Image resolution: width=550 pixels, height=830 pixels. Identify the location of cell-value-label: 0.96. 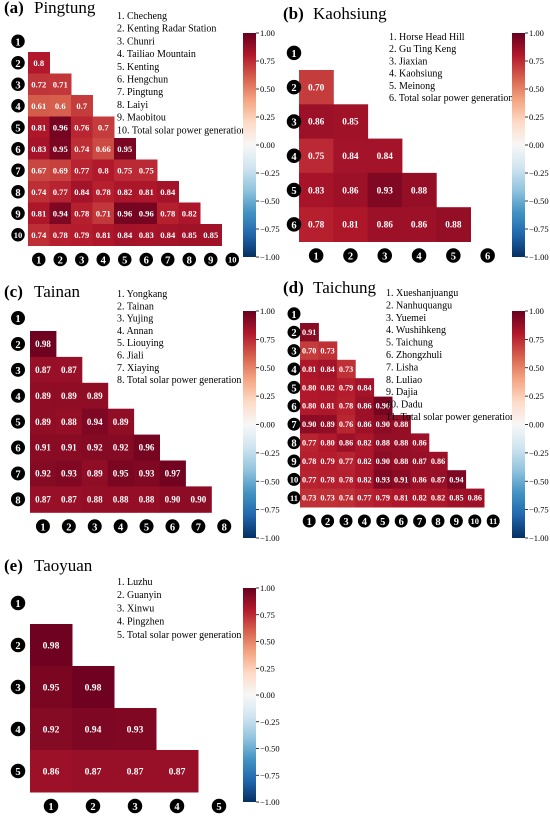
(61, 127).